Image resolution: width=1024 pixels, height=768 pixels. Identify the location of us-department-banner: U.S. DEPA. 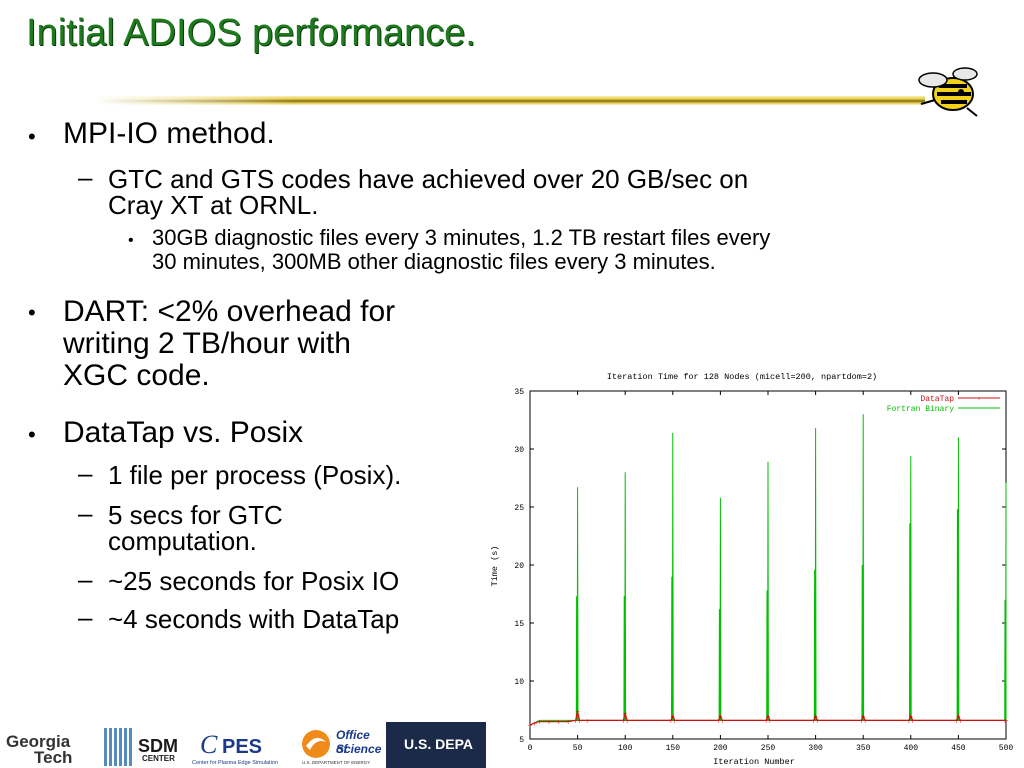
(436, 745).